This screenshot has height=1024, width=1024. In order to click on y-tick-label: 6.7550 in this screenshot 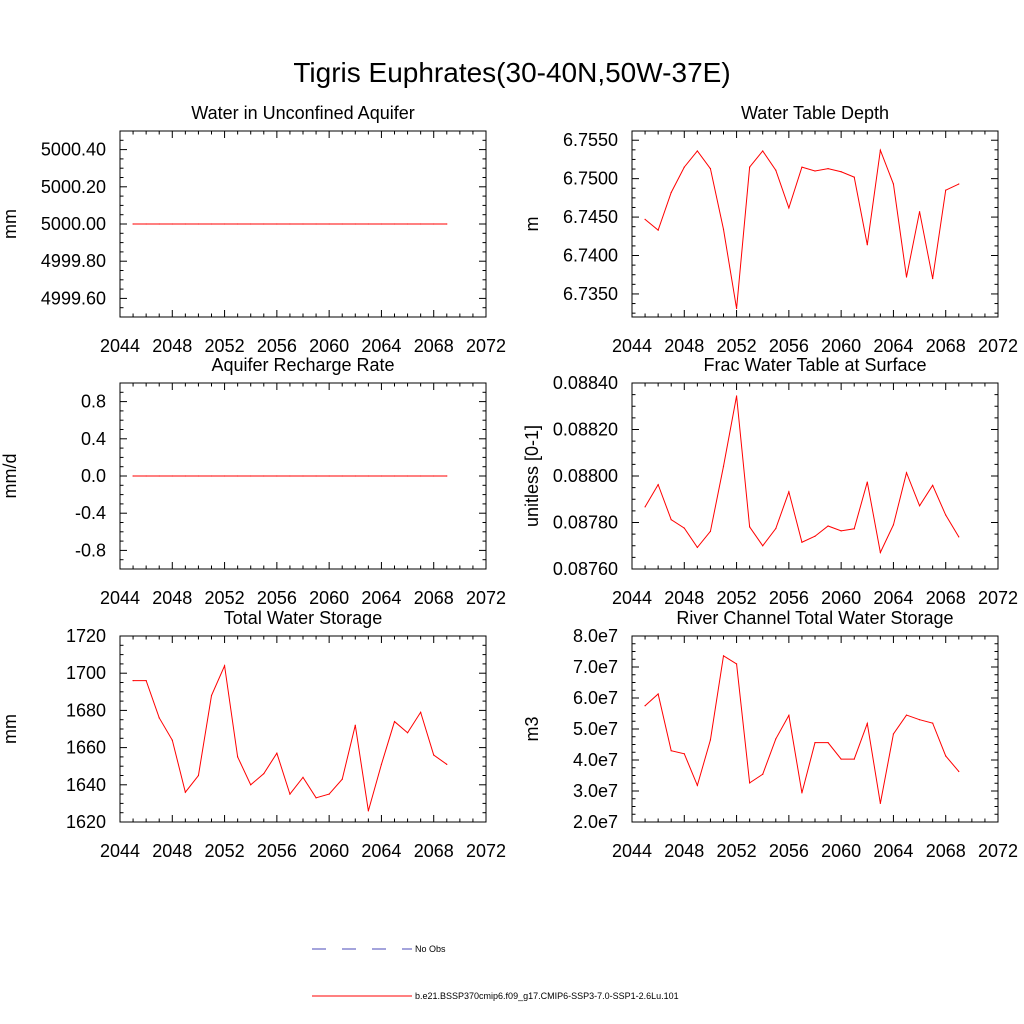, I will do `click(590, 140)`.